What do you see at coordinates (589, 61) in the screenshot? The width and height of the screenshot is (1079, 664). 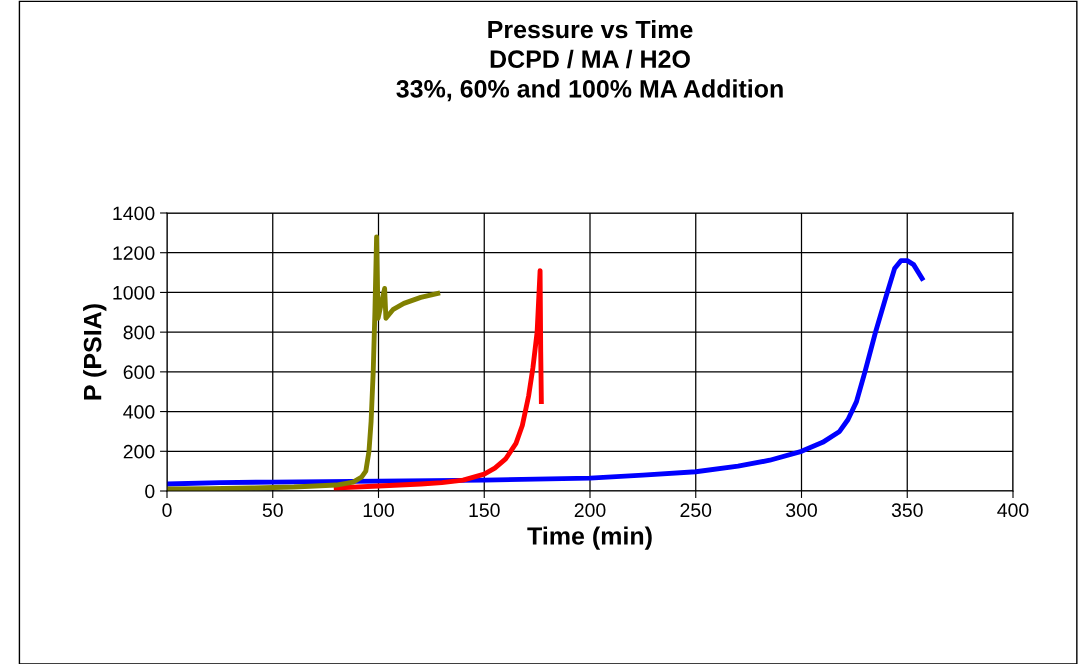 I see `chart-title: Pressure vs Time DCPD / MA / H2O 33%, 60% and 100% MA Addition` at bounding box center [589, 61].